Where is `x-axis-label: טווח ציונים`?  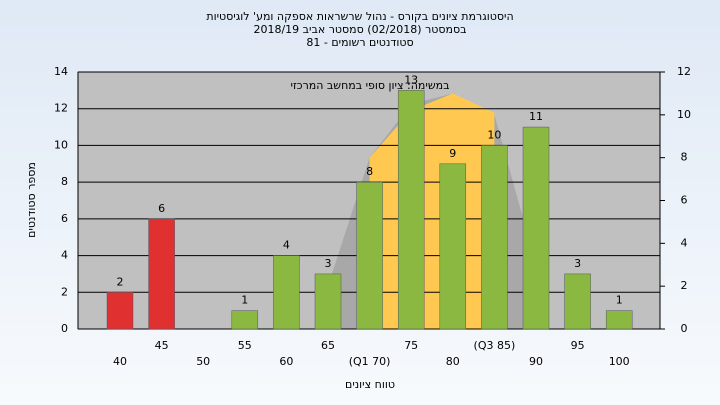 x-axis-label: טווח ציונים is located at coordinates (370, 384).